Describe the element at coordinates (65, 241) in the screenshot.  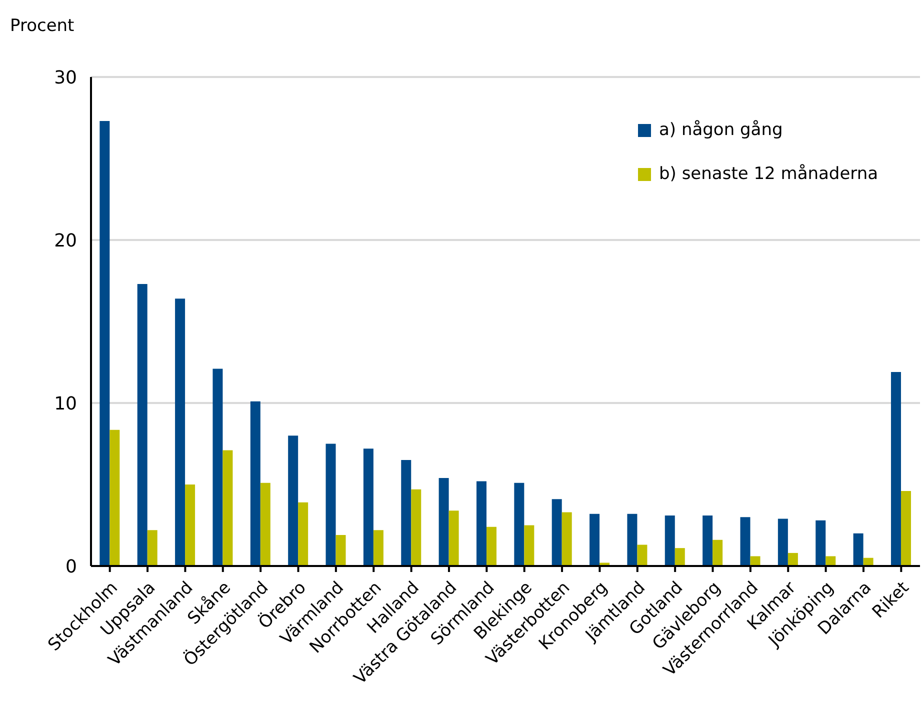
I see `y-tick-label: 20` at that location.